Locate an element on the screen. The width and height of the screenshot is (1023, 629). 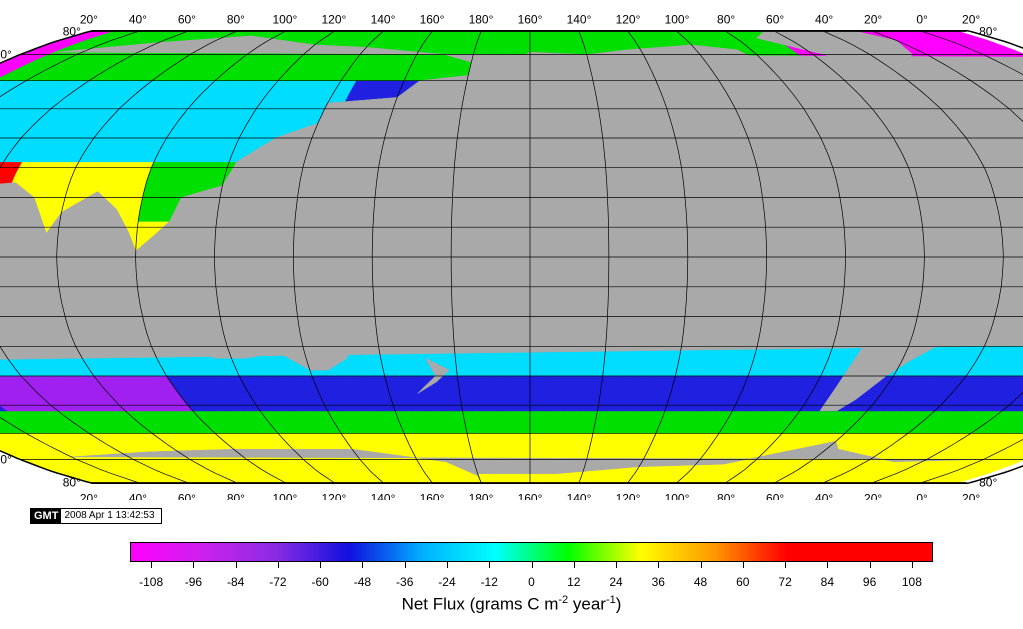
lon-label-top: 20° is located at coordinates (89, 20).